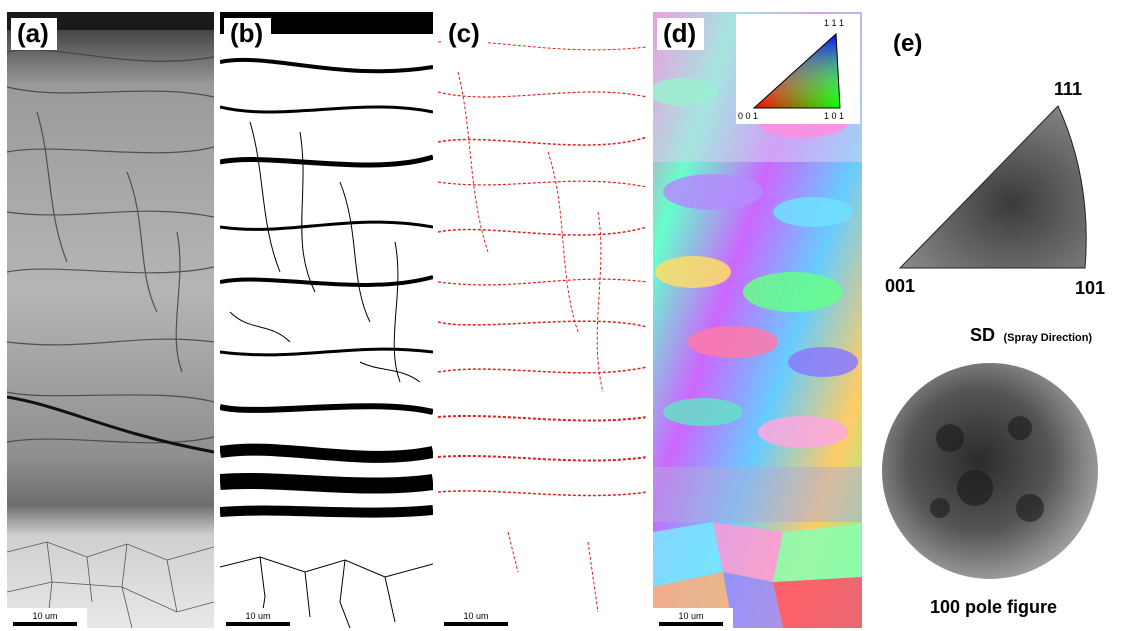  What do you see at coordinates (994, 607) in the screenshot?
I see `pole-figure-caption: 100 pole figure` at bounding box center [994, 607].